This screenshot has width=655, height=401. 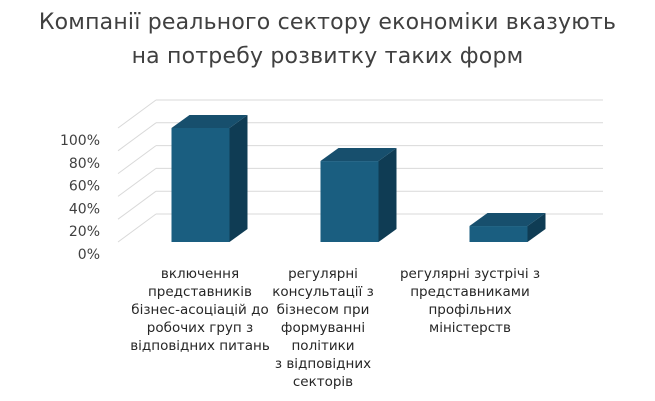 What do you see at coordinates (200, 274) in the screenshot?
I see `x-tick-label-line: включення` at bounding box center [200, 274].